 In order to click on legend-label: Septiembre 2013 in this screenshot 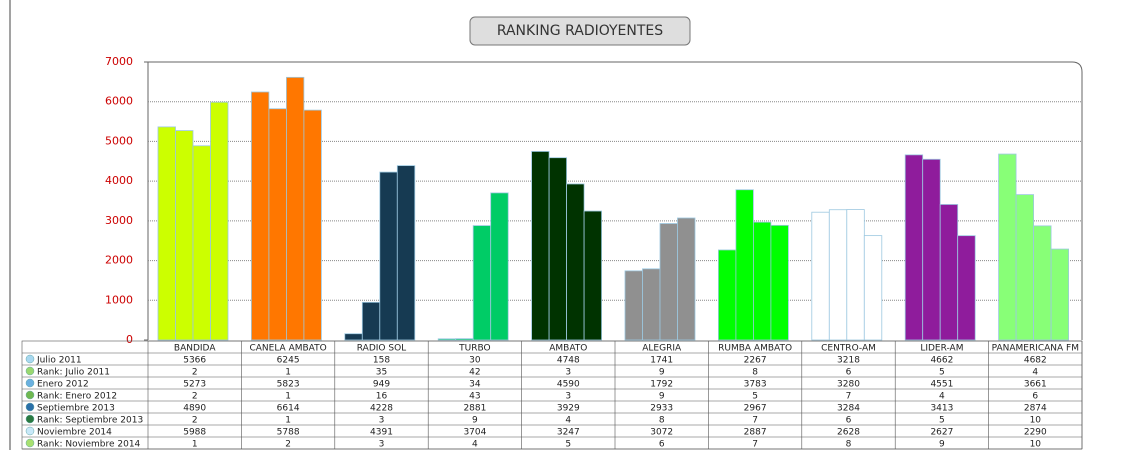, I will do `click(76, 409)`.